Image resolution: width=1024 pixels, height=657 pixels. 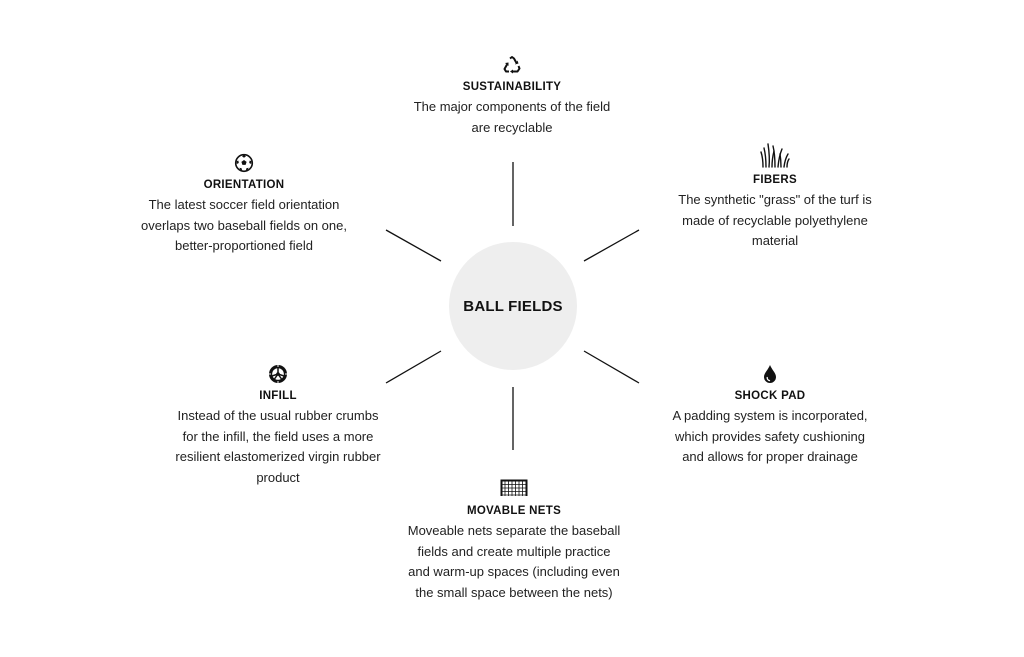 What do you see at coordinates (770, 374) in the screenshot?
I see `water-drop-icon` at bounding box center [770, 374].